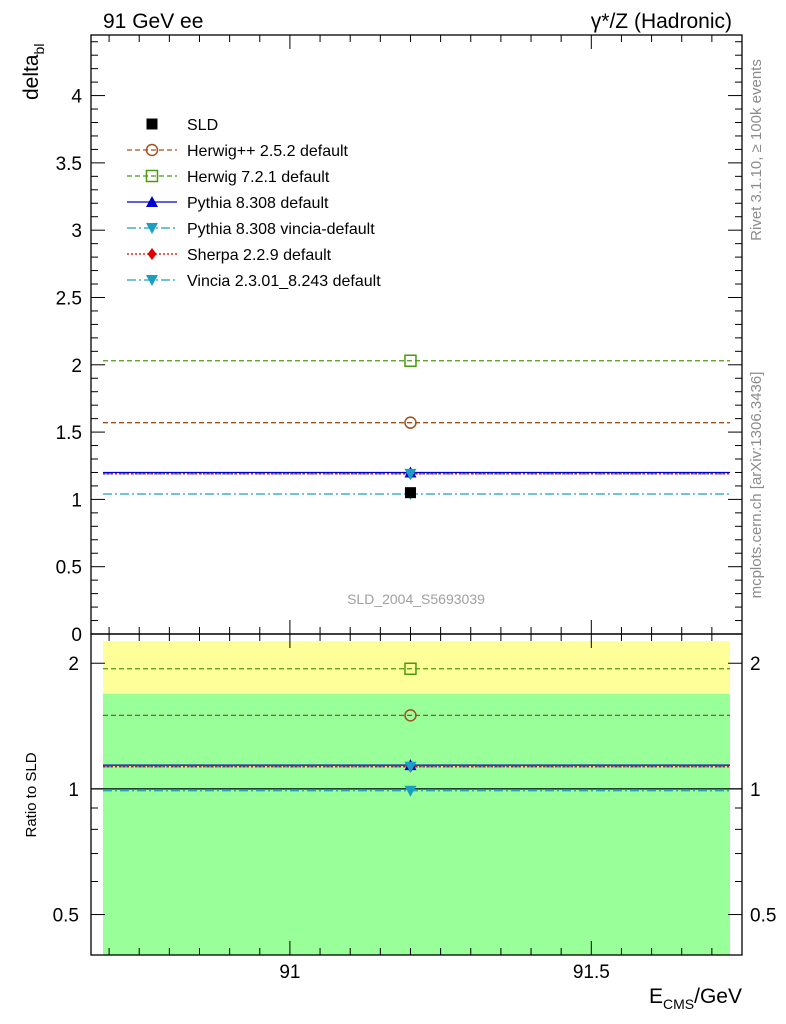 Image resolution: width=786 pixels, height=1024 pixels. Describe the element at coordinates (410, 729) in the screenshot. I see `ratio-series-markers` at that location.